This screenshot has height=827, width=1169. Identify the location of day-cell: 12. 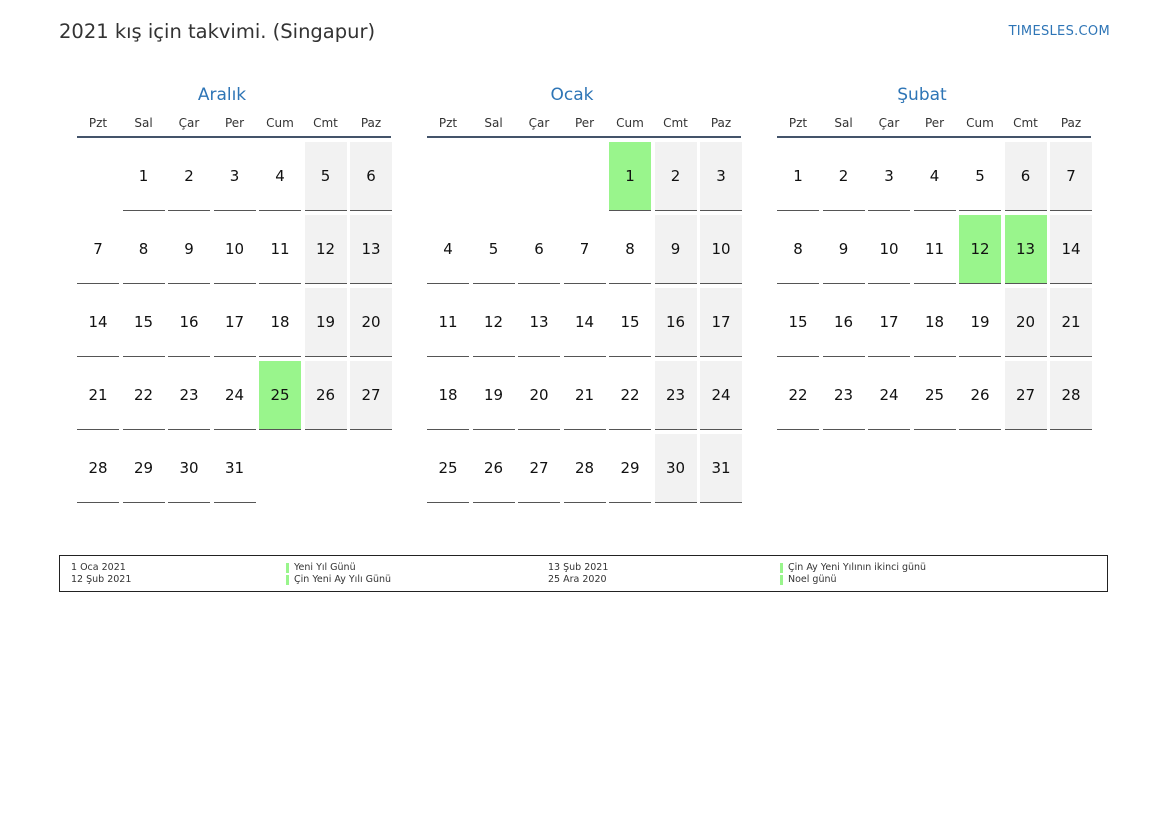
(493, 322).